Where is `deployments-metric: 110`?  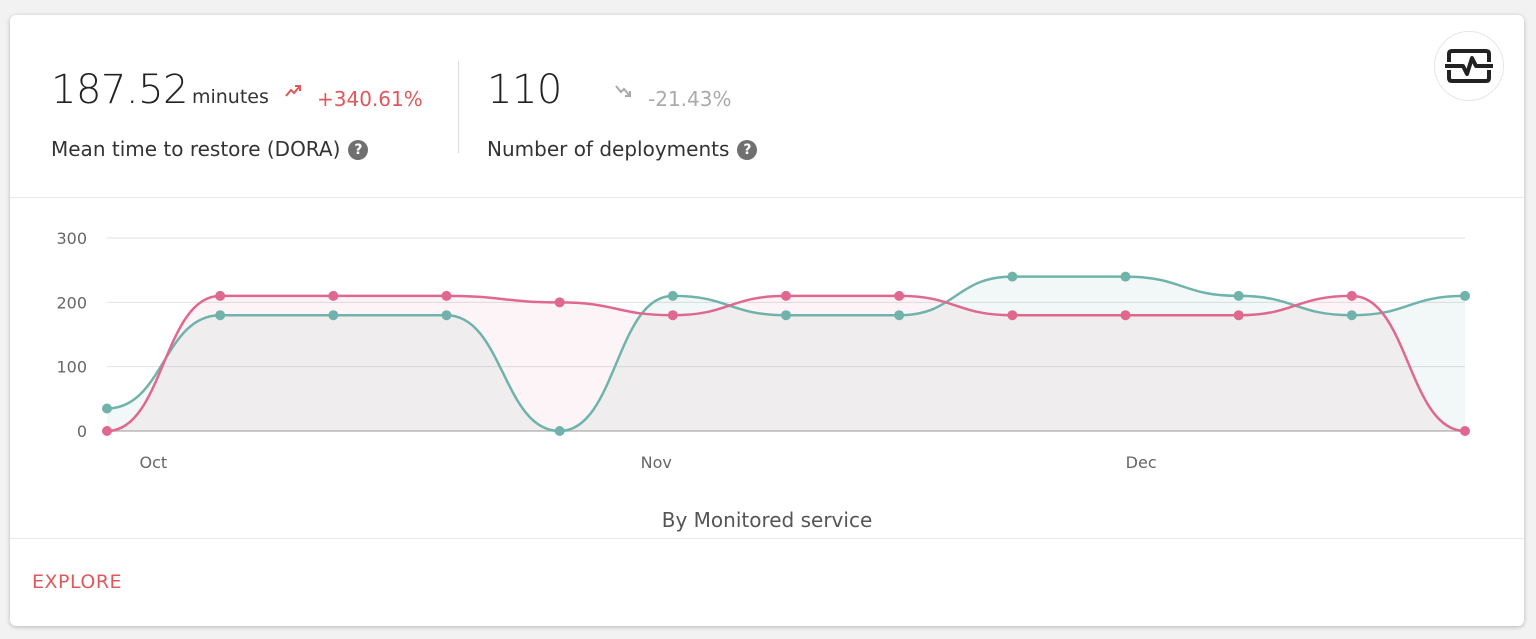
deployments-metric: 110 is located at coordinates (524, 90).